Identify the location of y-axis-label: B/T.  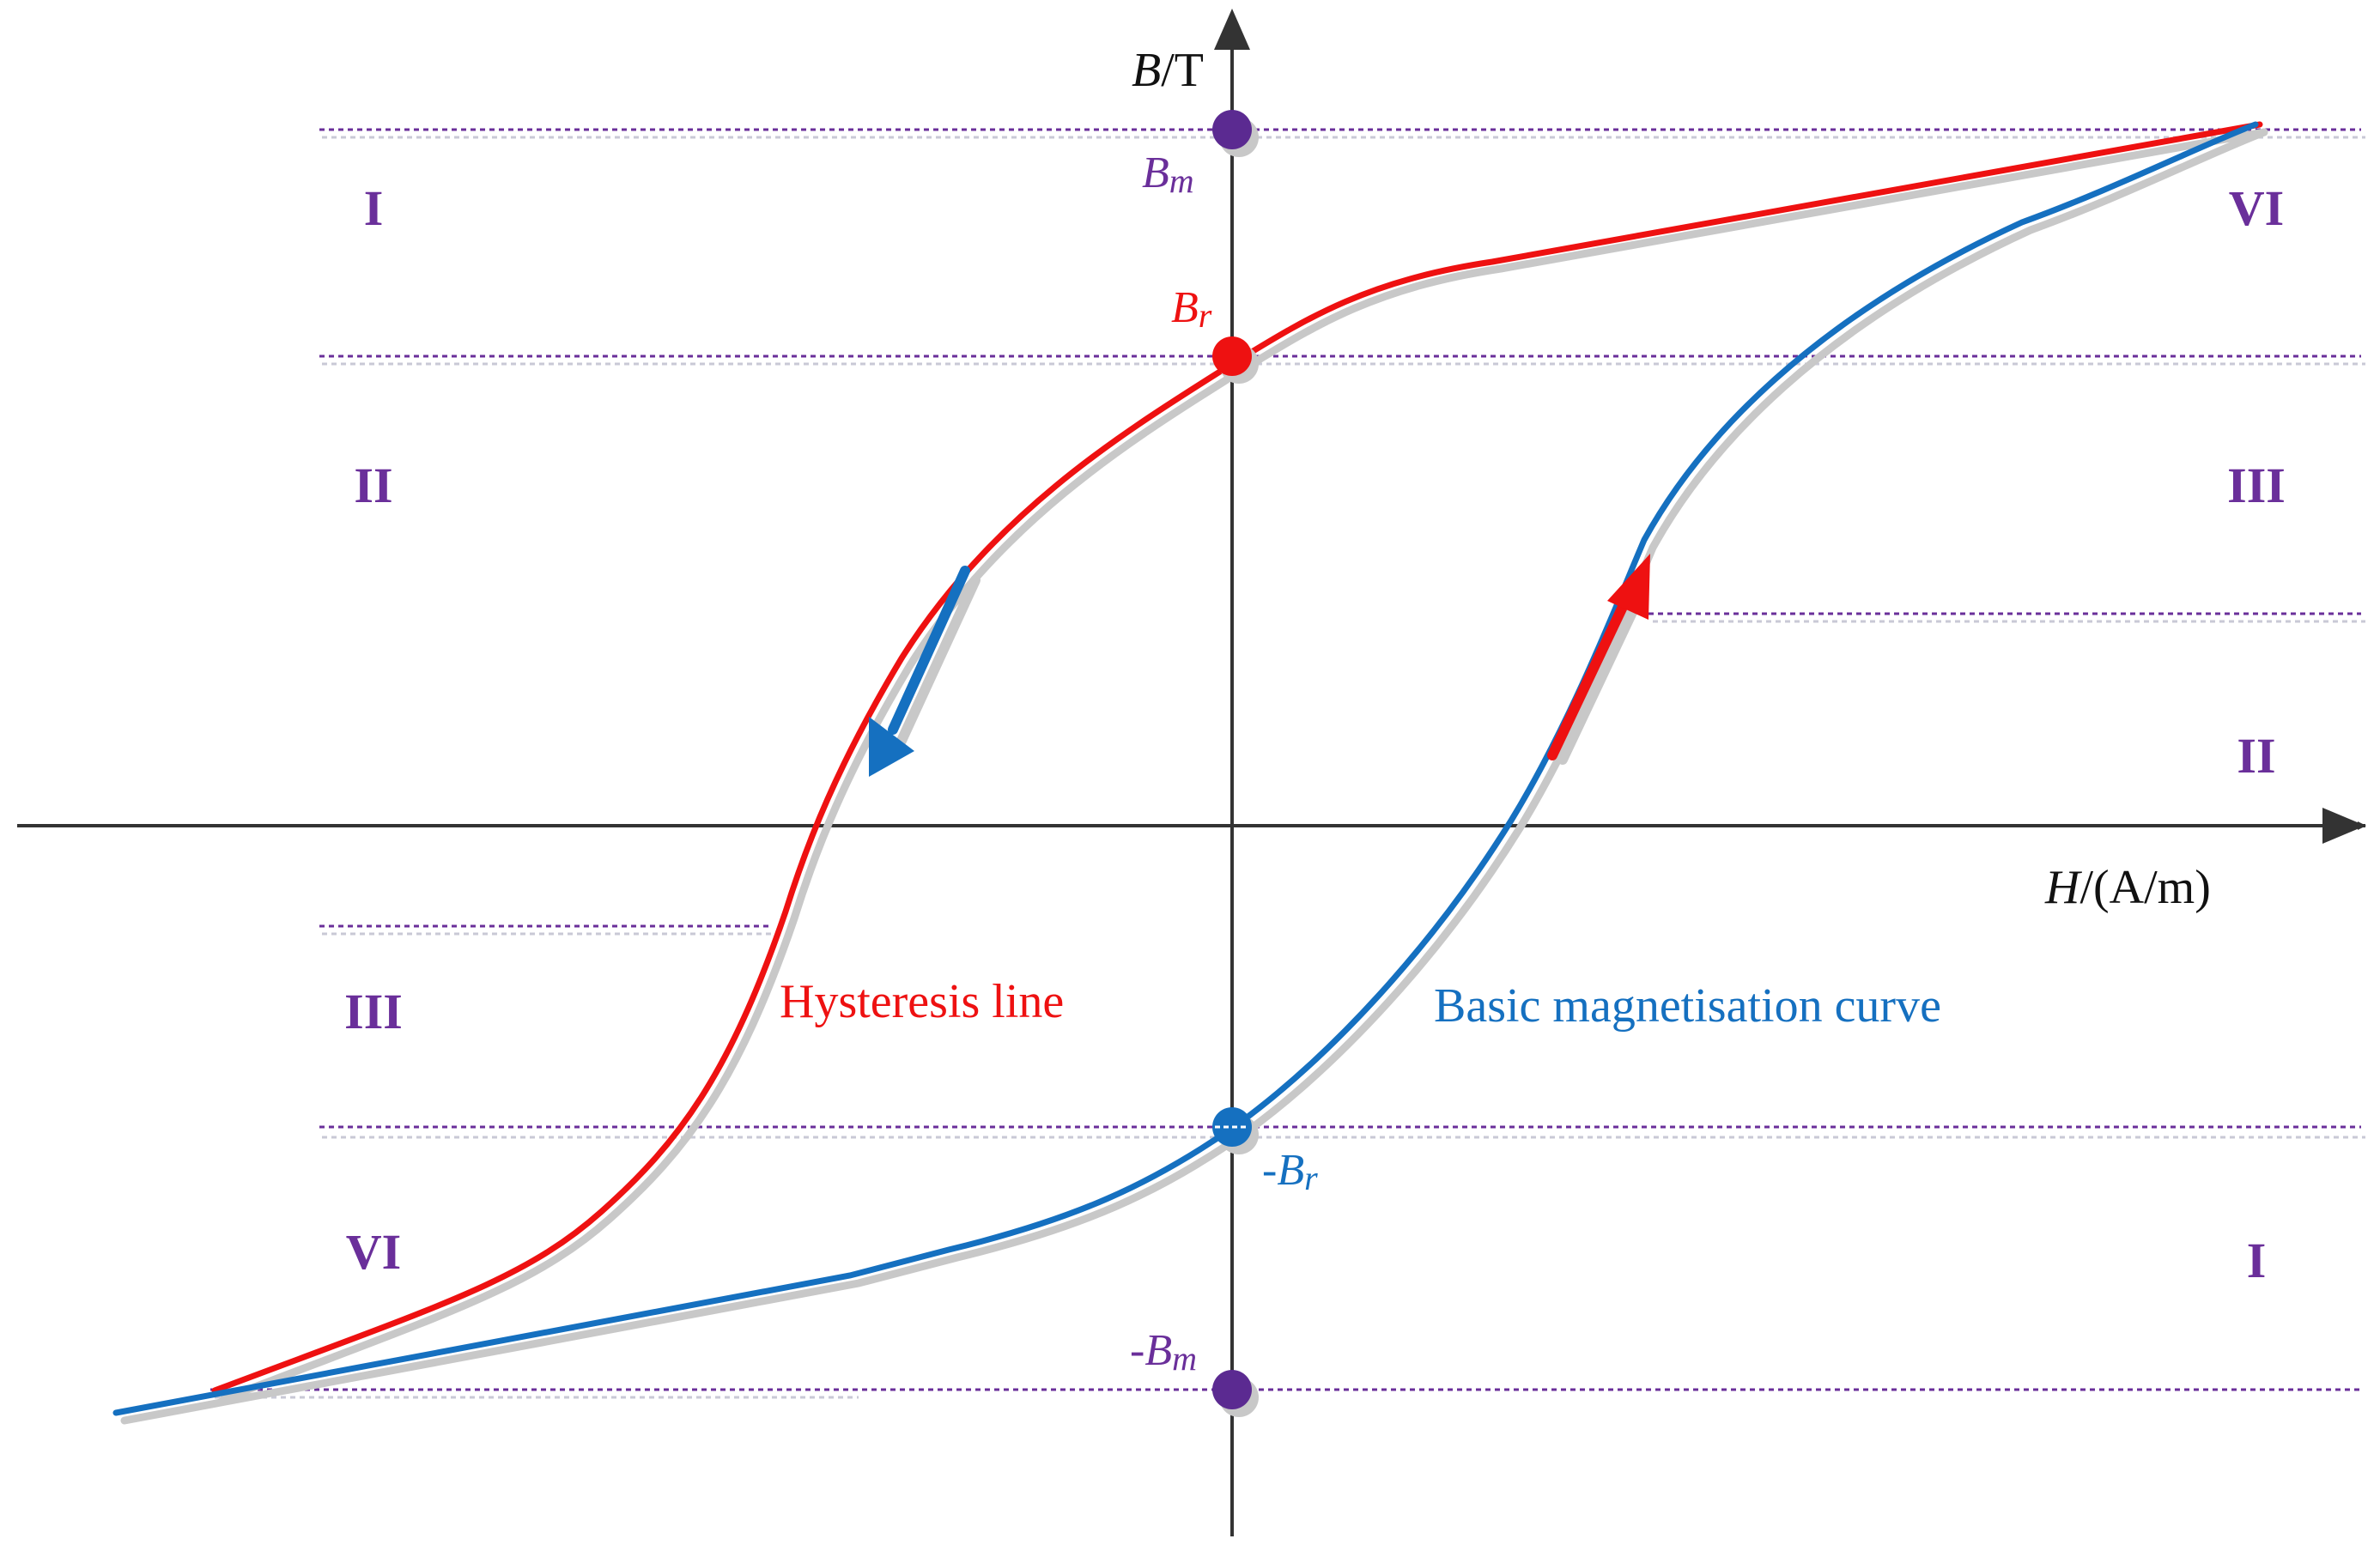
(1168, 70).